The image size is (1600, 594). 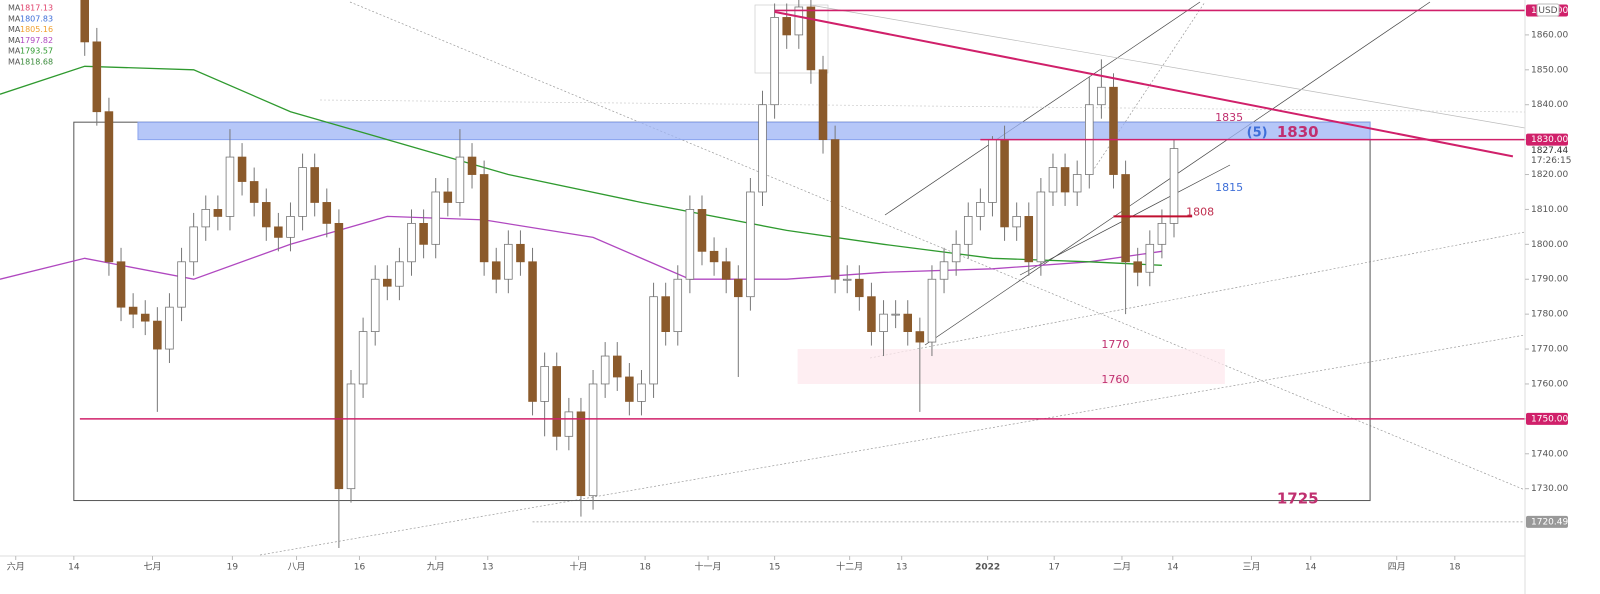 What do you see at coordinates (1144, 84) in the screenshot?
I see `trendline` at bounding box center [1144, 84].